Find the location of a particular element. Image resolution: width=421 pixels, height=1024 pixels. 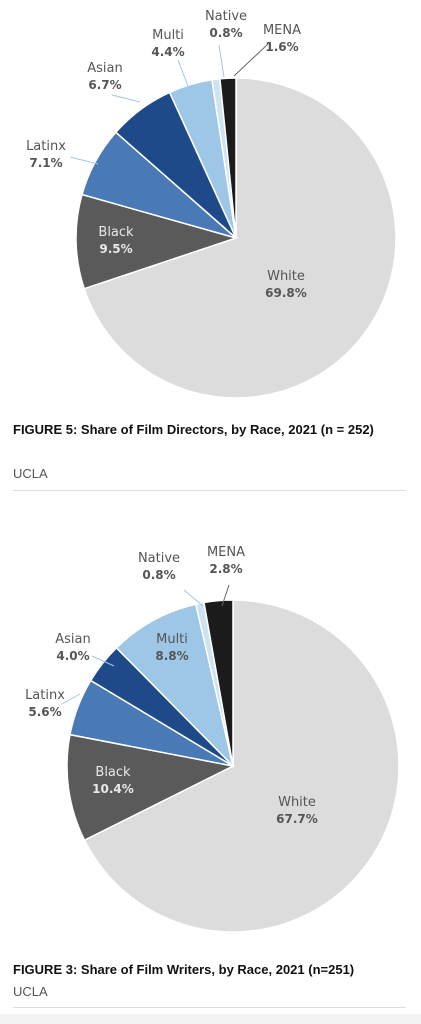

slice-value-latinx: 7.1% is located at coordinates (45, 163).